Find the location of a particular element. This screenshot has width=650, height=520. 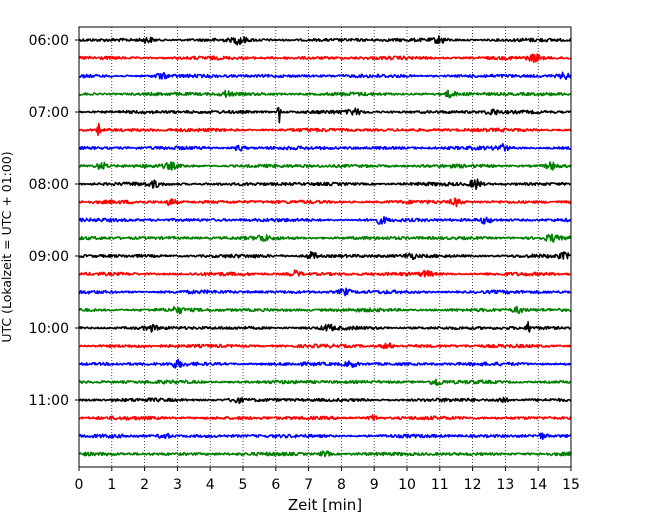

y-tick-label: 07:00 is located at coordinates (49, 113).